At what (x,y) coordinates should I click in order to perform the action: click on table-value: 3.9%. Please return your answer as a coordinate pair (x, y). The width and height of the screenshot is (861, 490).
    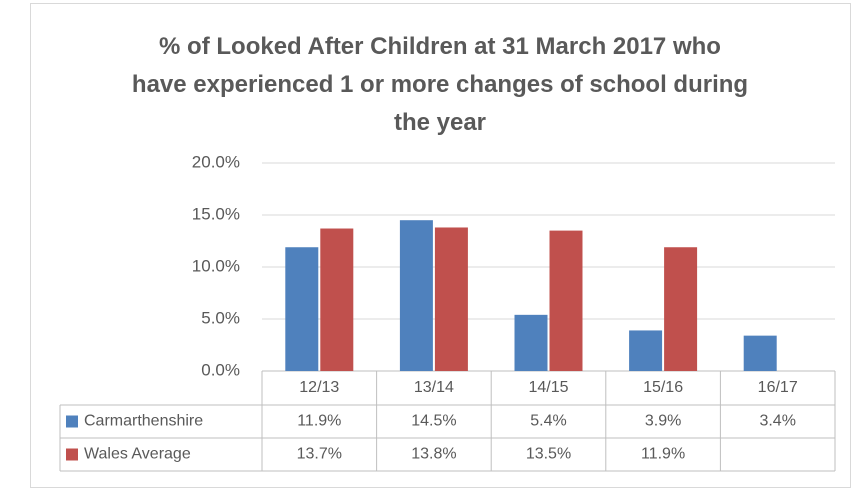
    Looking at the image, I should click on (663, 421).